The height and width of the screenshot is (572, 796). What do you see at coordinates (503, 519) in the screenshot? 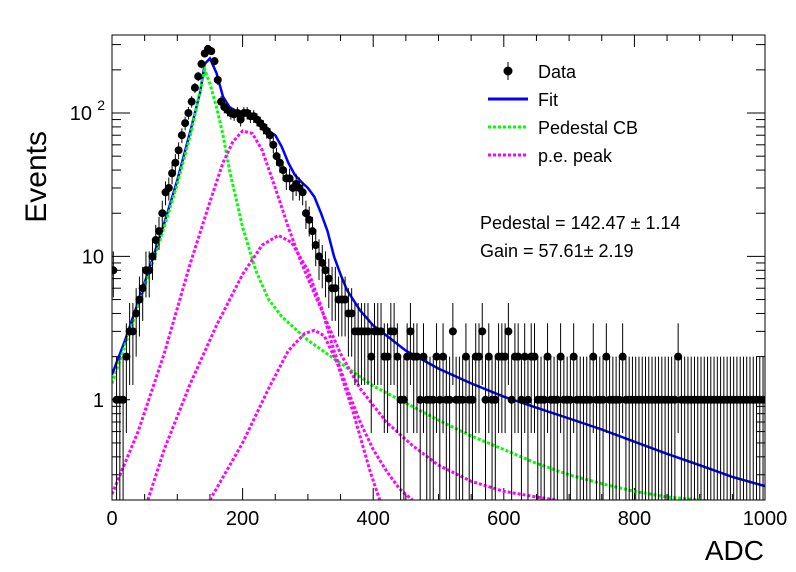
I see `x-tick-label: 600` at bounding box center [503, 519].